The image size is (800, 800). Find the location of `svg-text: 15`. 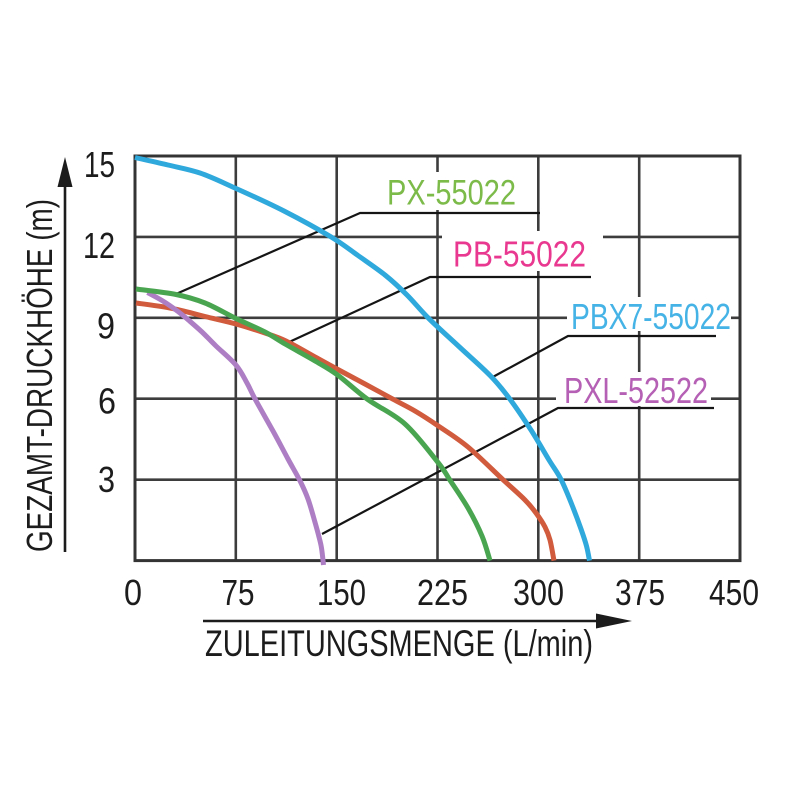

svg-text: 15 is located at coordinates (99, 164).